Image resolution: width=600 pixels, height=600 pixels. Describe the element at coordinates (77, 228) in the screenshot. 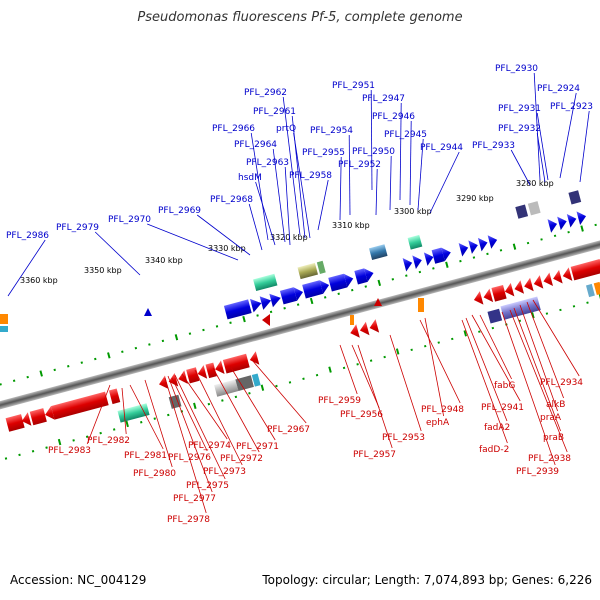

I see `gene-label-pfl_2979: PFL_2979` at that location.